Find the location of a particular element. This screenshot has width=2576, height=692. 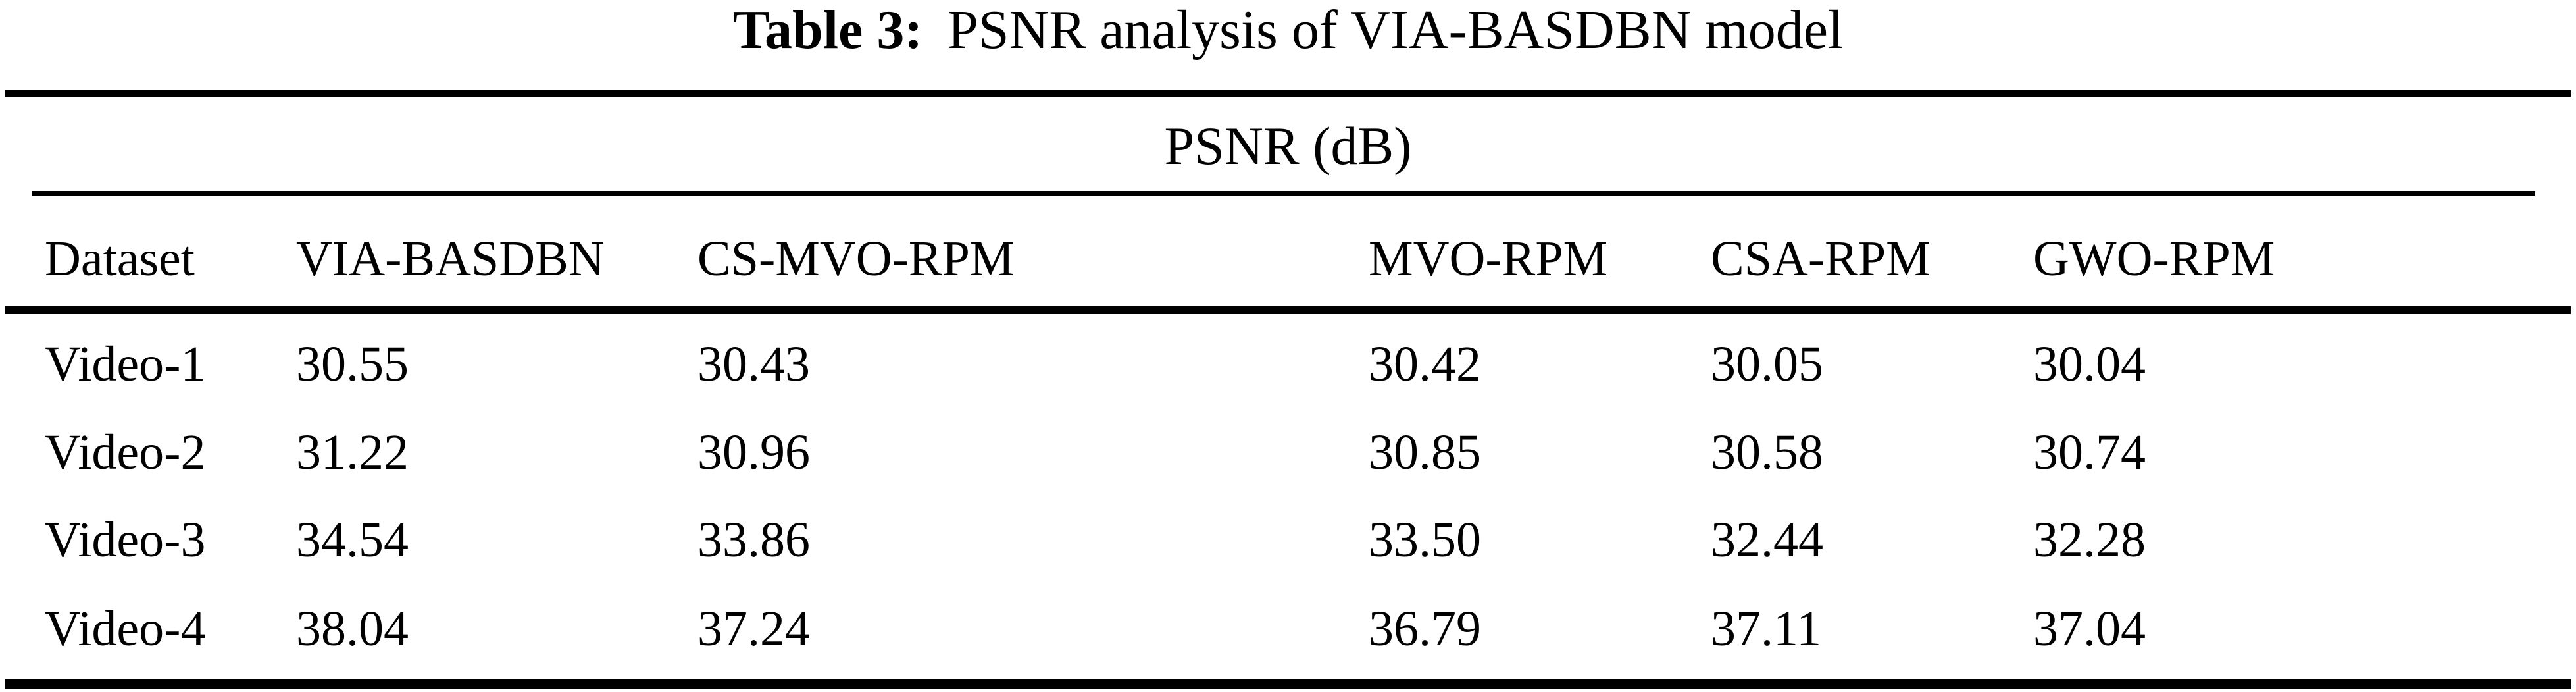

psnr-value-cell: 37.24 is located at coordinates (753, 628).